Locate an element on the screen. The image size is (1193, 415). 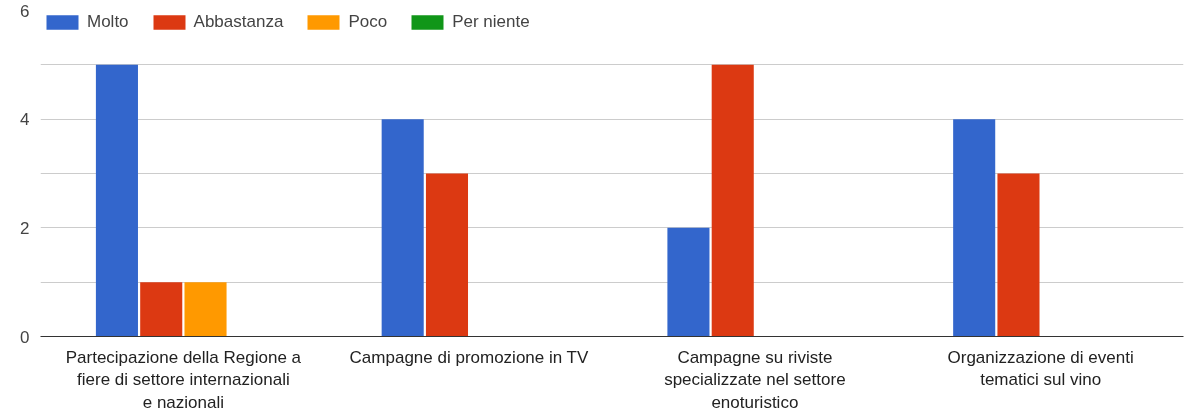
legend-label: Per niente is located at coordinates (491, 22).